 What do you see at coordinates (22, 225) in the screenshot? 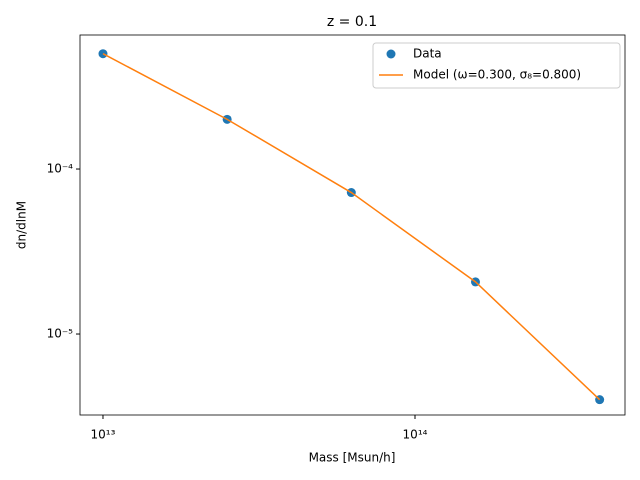
I see `y-axis-label: dn/dlnM` at bounding box center [22, 225].